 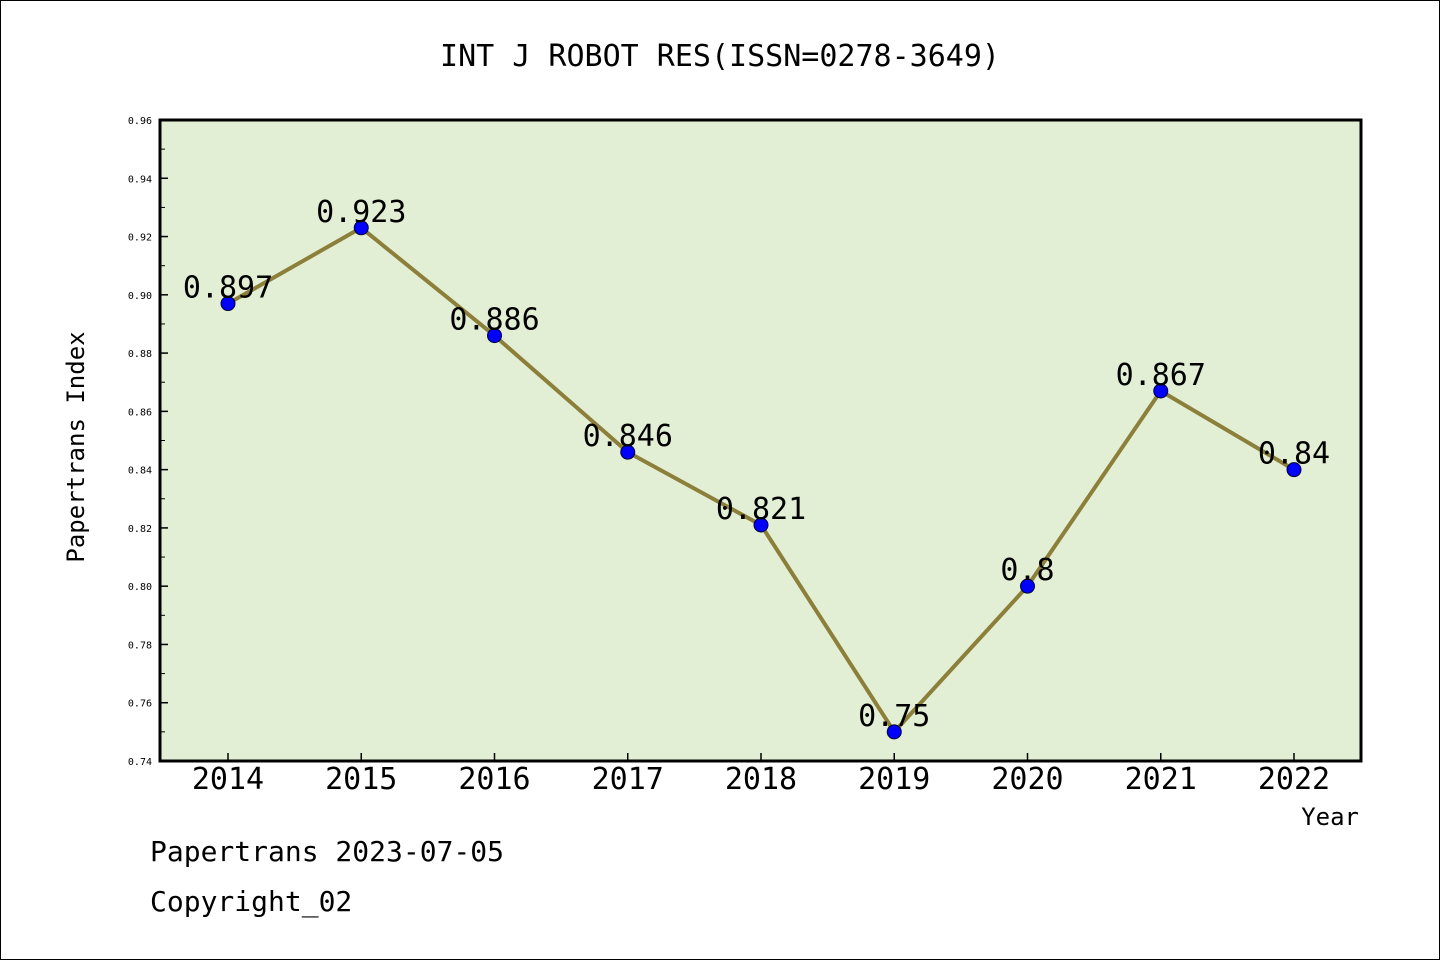 I want to click on data-label: 0.923, so click(x=361, y=212).